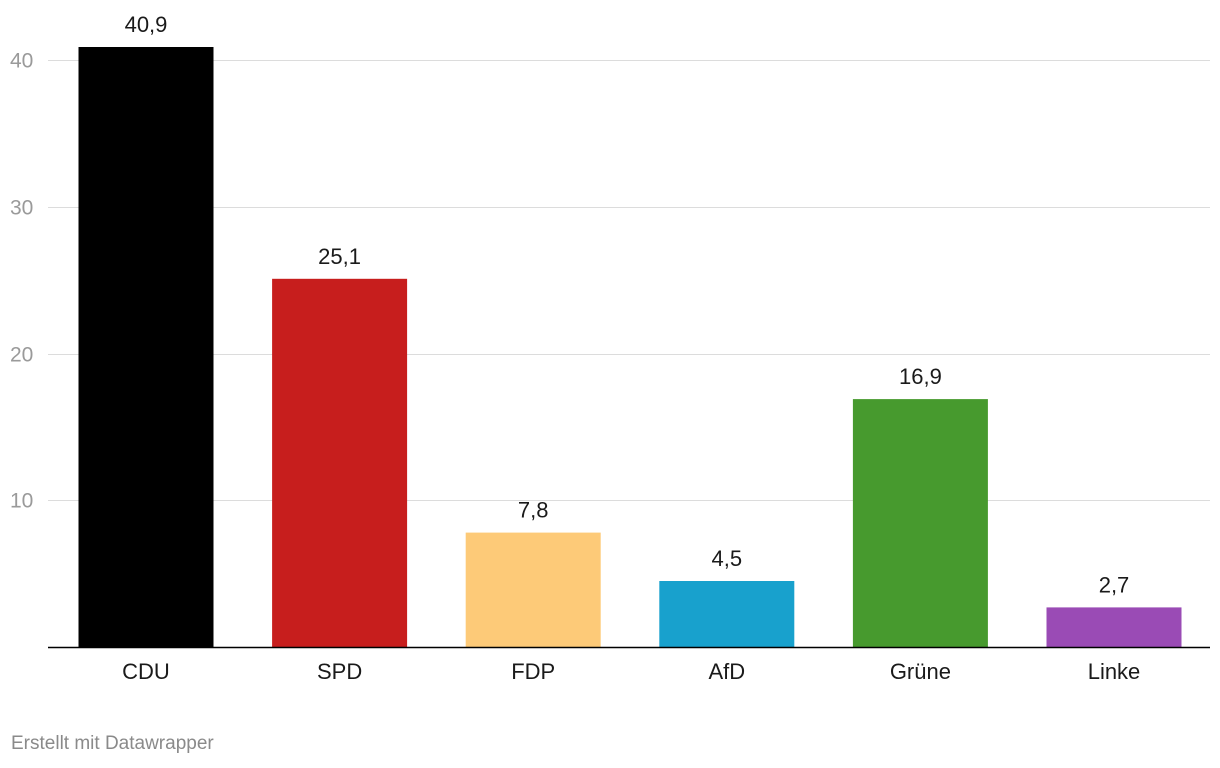  I want to click on bar-fdp, so click(533, 589).